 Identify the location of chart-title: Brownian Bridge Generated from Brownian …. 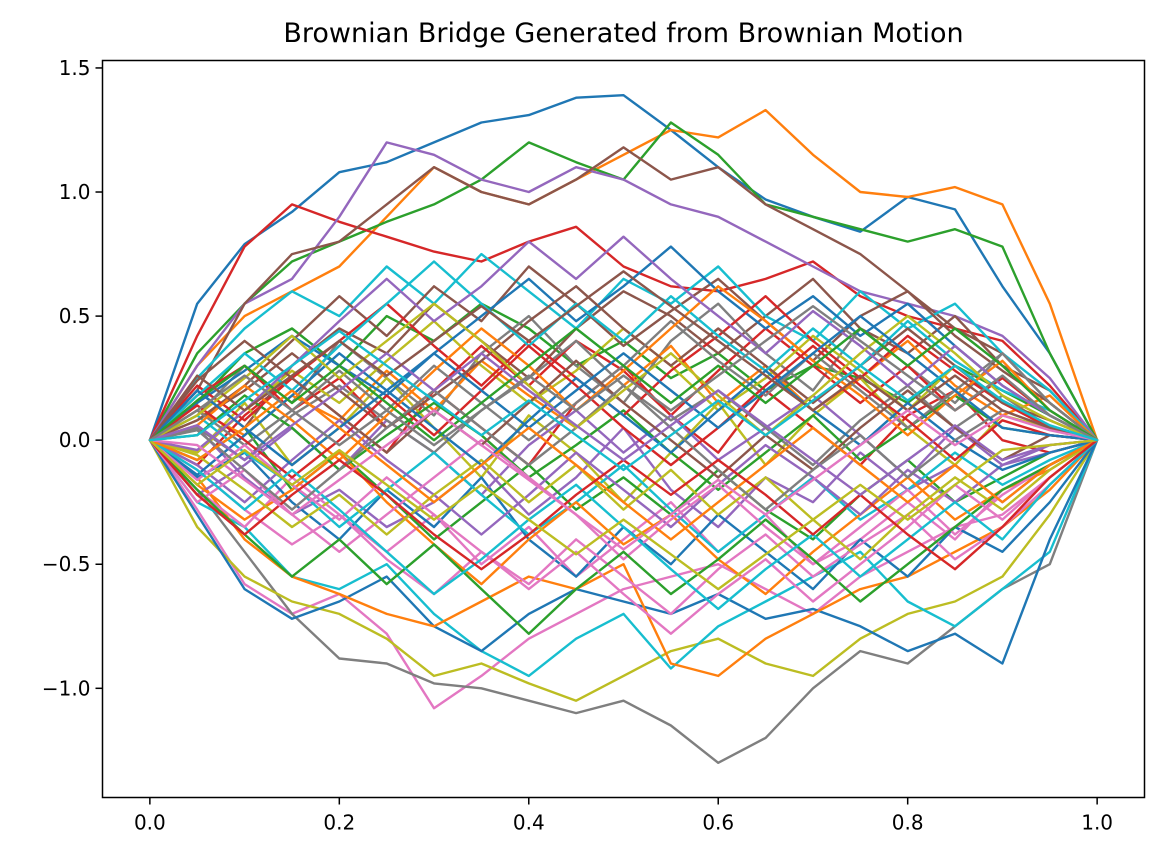
(623, 33).